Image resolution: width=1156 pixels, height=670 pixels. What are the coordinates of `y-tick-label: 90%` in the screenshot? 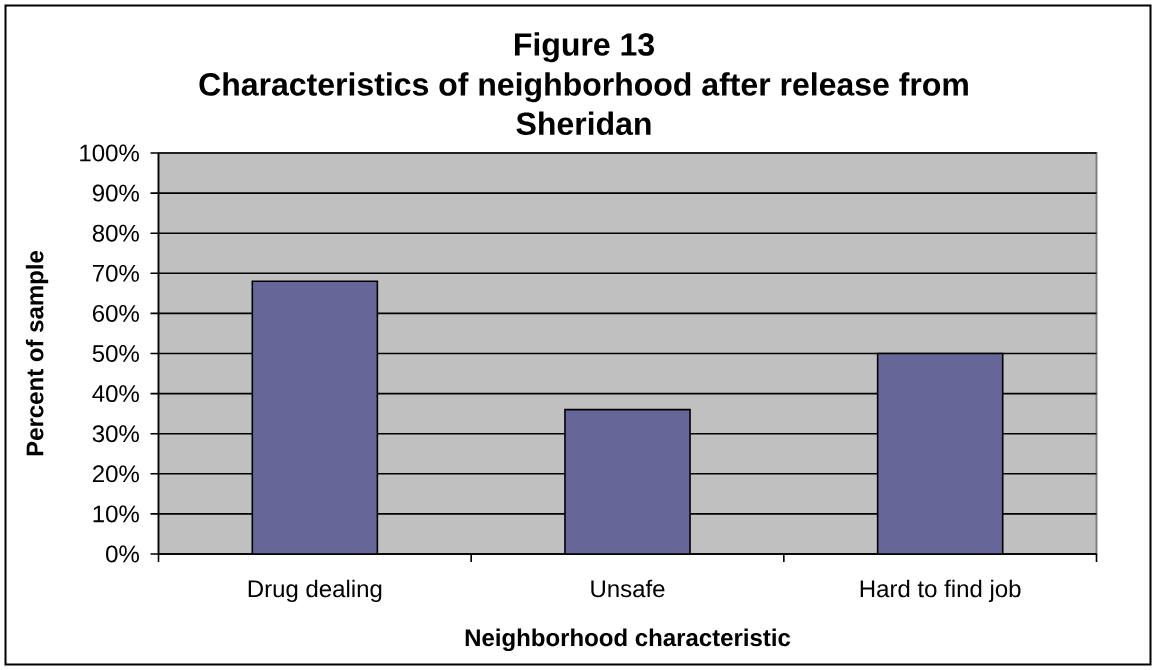 It's located at (115, 193).